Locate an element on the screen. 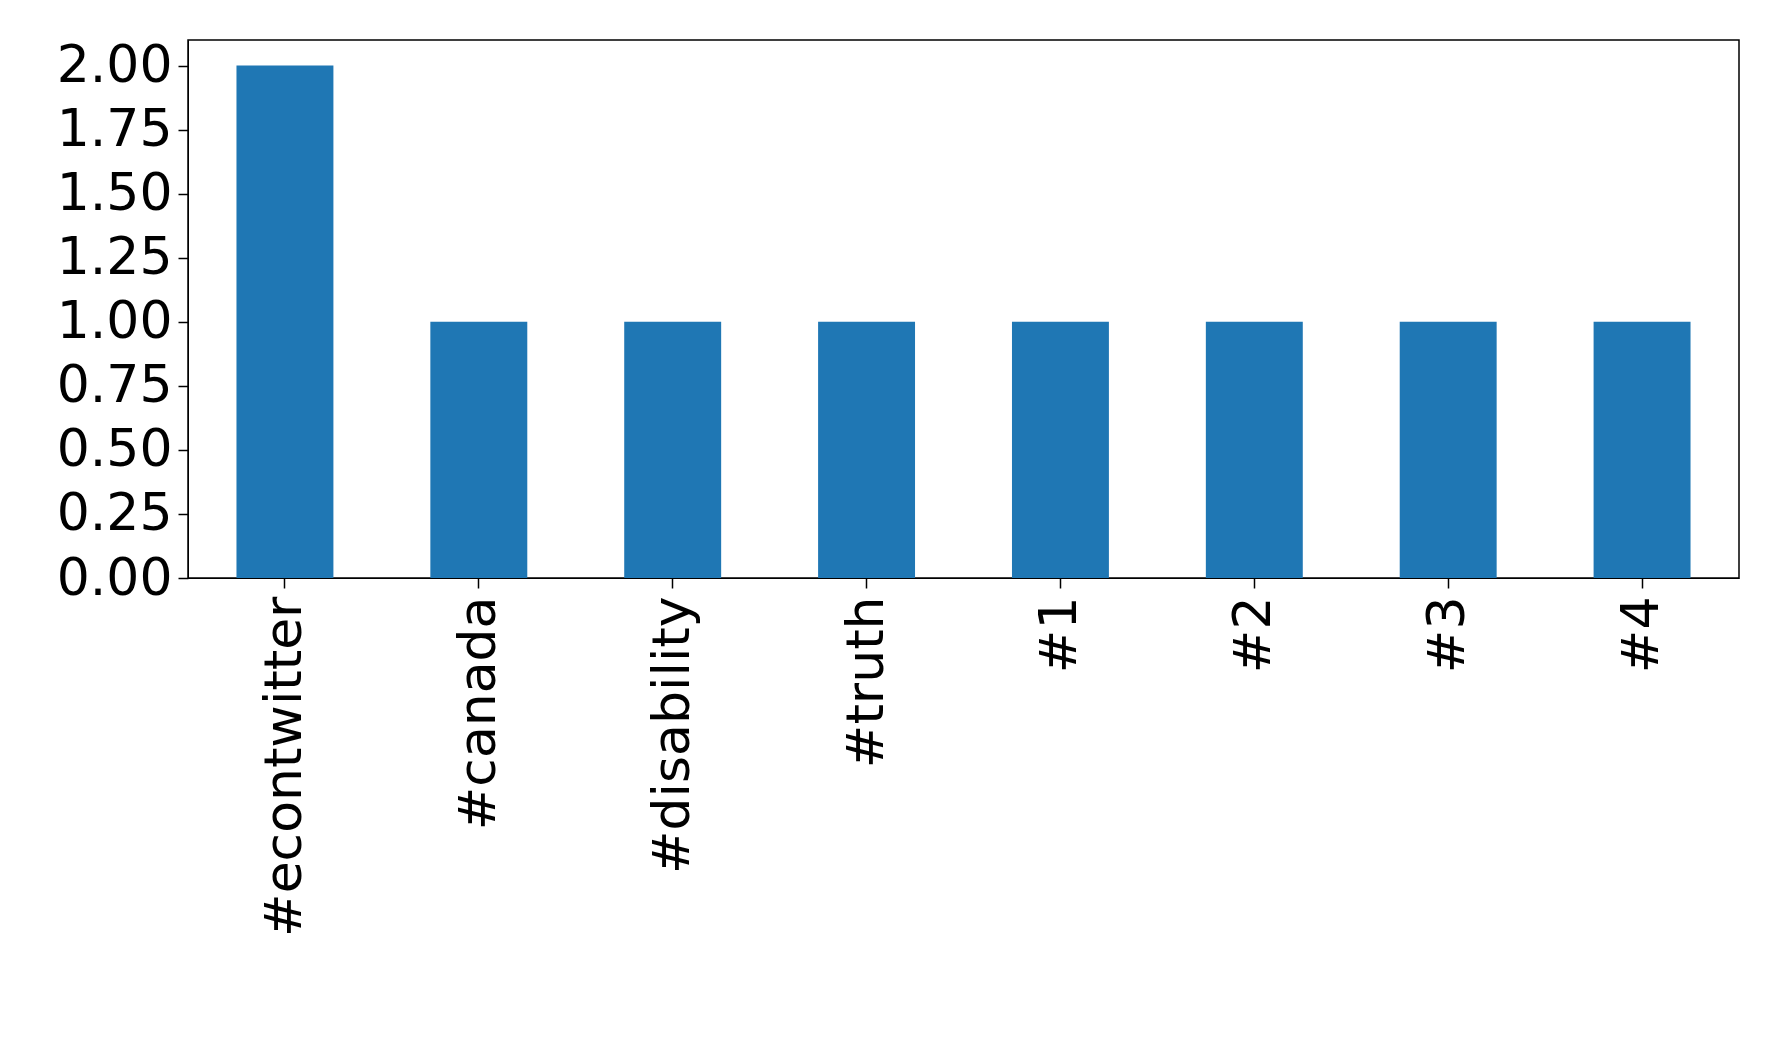 The image size is (1778, 1038). y-tick-label: 0.75 is located at coordinates (114, 384).